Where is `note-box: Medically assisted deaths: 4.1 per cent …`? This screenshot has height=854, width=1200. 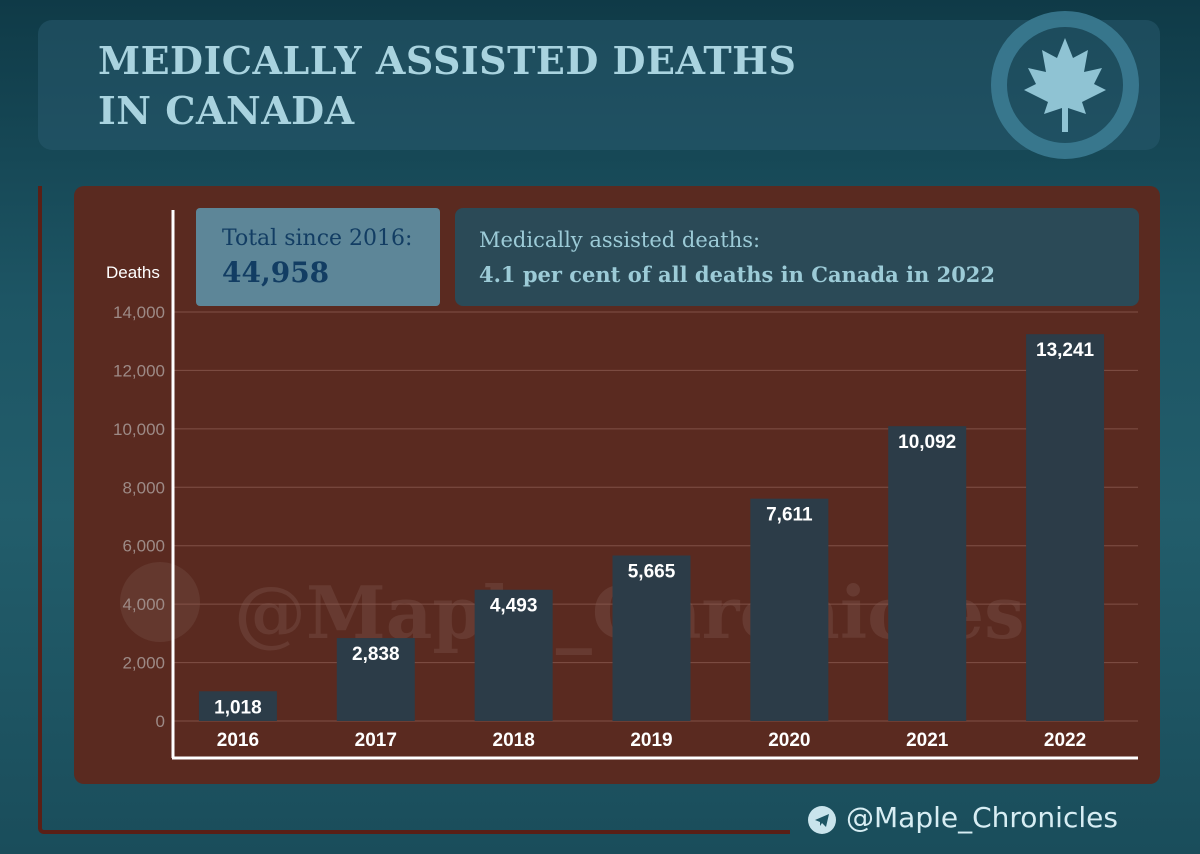
note-box: Medically assisted deaths: 4.1 per cent … is located at coordinates (797, 257).